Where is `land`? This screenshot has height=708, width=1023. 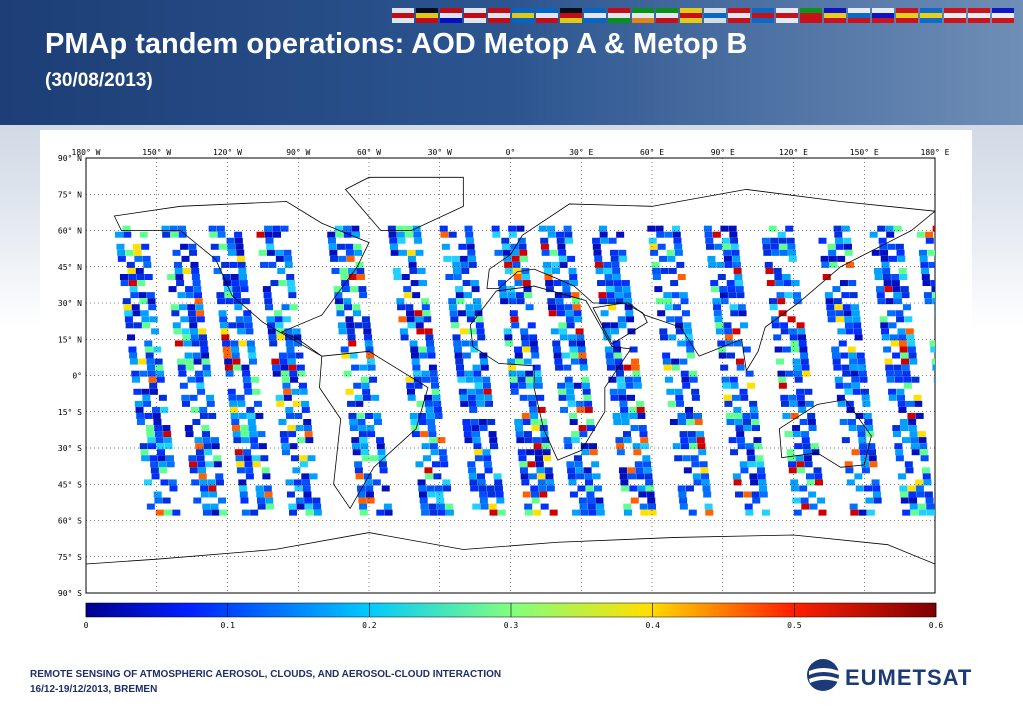 land is located at coordinates (710, 280).